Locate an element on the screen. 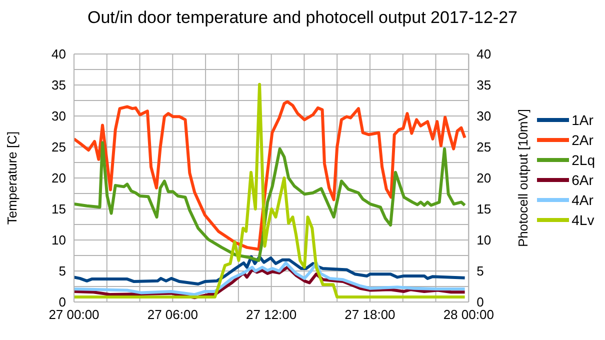 The width and height of the screenshot is (605, 340). y2-axis-title: Photocell output [10mV] is located at coordinates (522, 178).